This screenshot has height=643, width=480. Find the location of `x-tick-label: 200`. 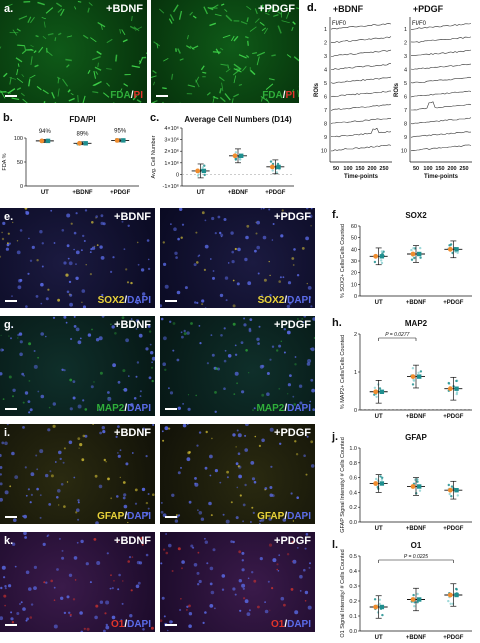

x-tick-label: 200 is located at coordinates (451, 169).